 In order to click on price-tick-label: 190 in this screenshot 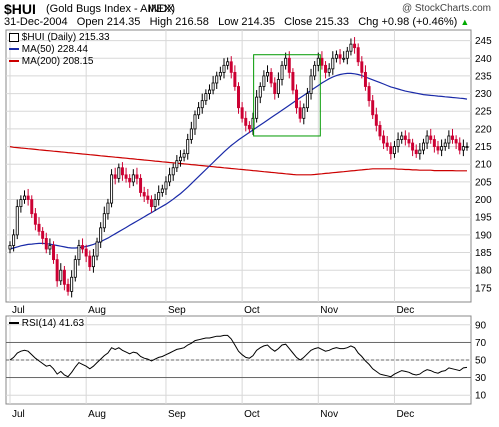, I will do `click(483, 235)`.